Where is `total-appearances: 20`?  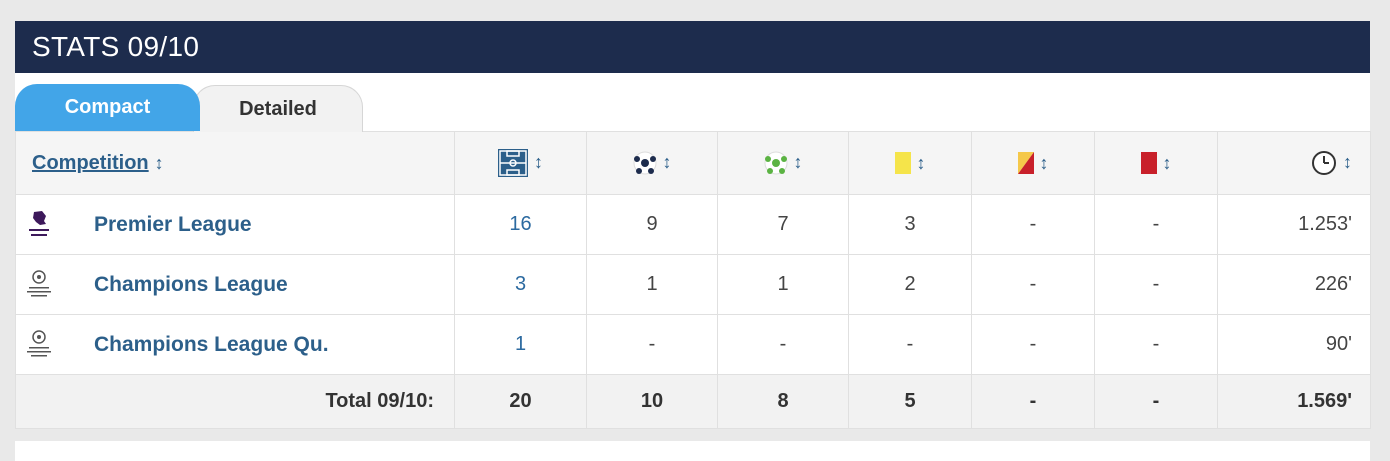 total-appearances: 20 is located at coordinates (520, 401).